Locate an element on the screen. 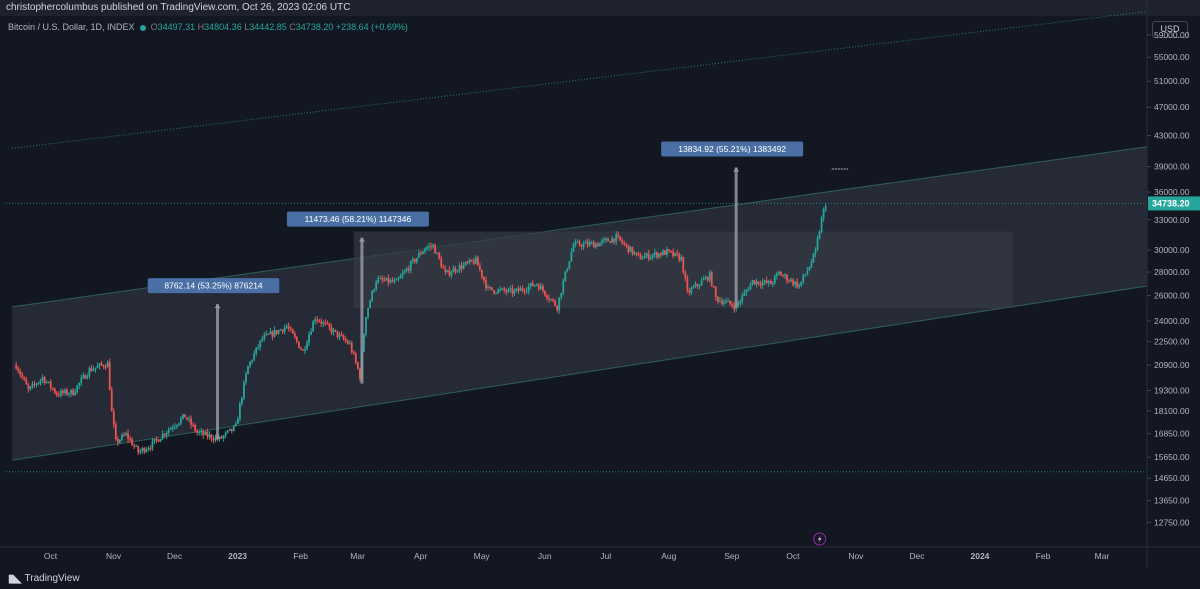 The height and width of the screenshot is (589, 1200). time-tick-label: Jul is located at coordinates (605, 556).